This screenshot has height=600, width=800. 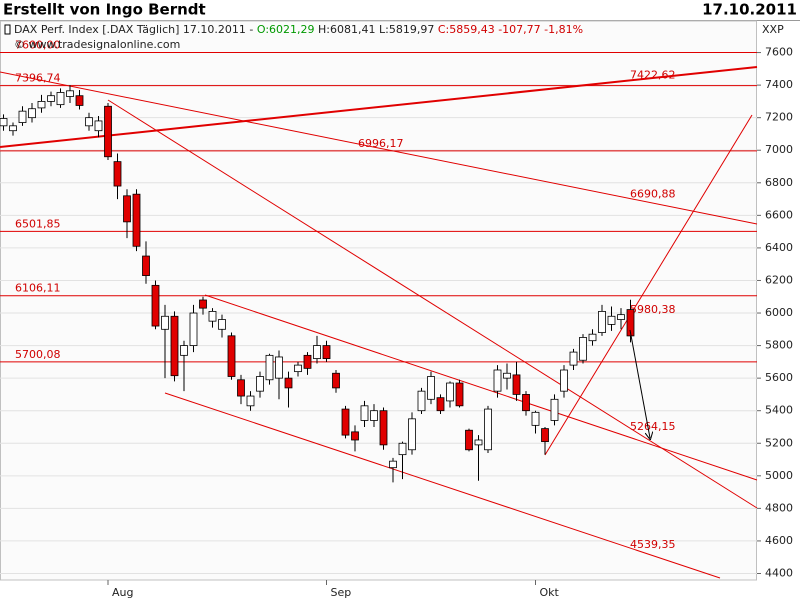 What do you see at coordinates (779, 279) in the screenshot?
I see `y-tick-label: 6200` at bounding box center [779, 279].